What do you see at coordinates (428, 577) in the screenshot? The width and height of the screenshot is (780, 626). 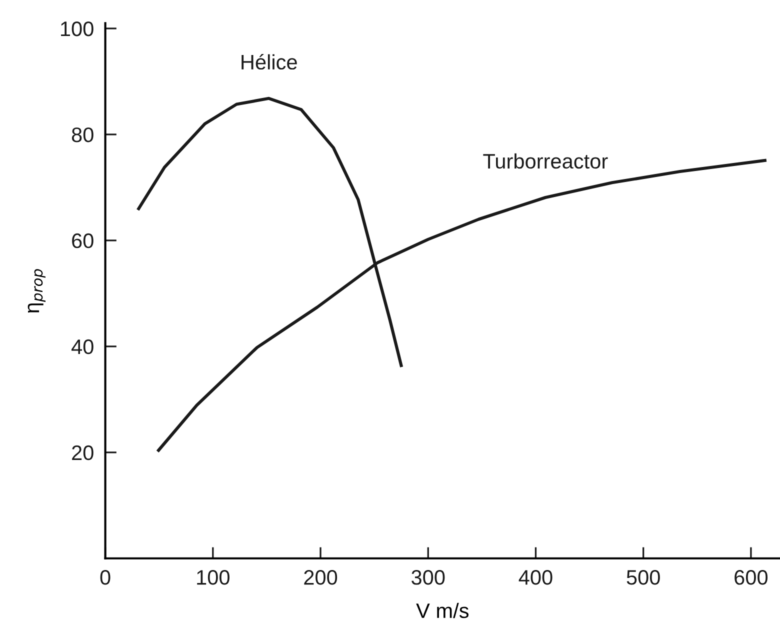 I see `x-tick-label: 300` at bounding box center [428, 577].